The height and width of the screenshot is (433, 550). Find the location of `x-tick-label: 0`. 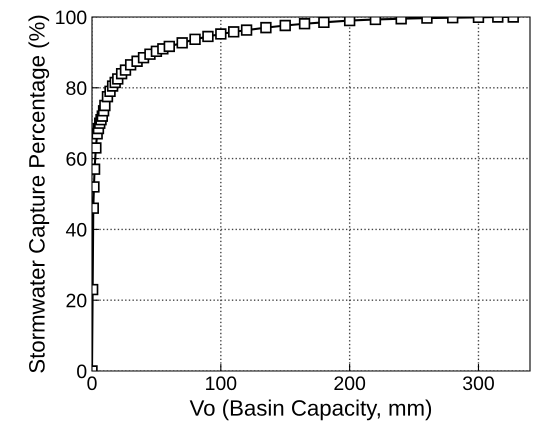

x-tick-label: 0 is located at coordinates (92, 383).